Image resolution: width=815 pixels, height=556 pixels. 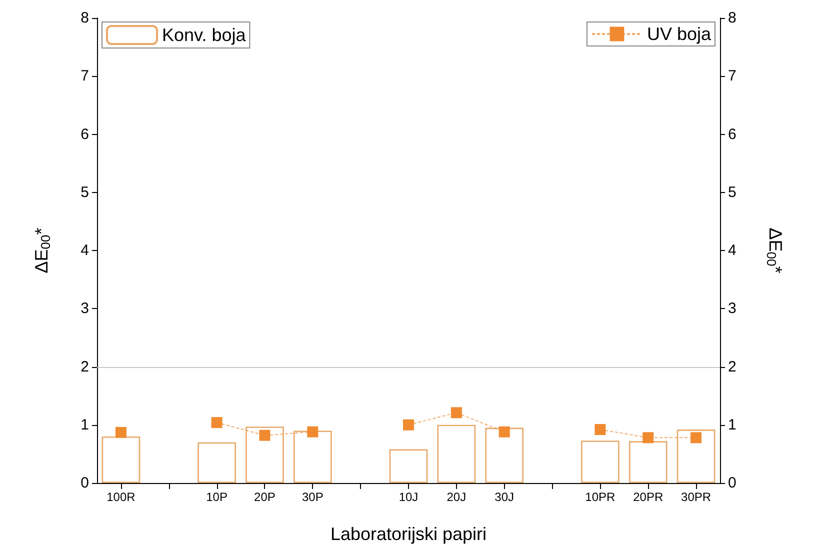 I want to click on y-tick-label: 2, so click(x=84, y=367).